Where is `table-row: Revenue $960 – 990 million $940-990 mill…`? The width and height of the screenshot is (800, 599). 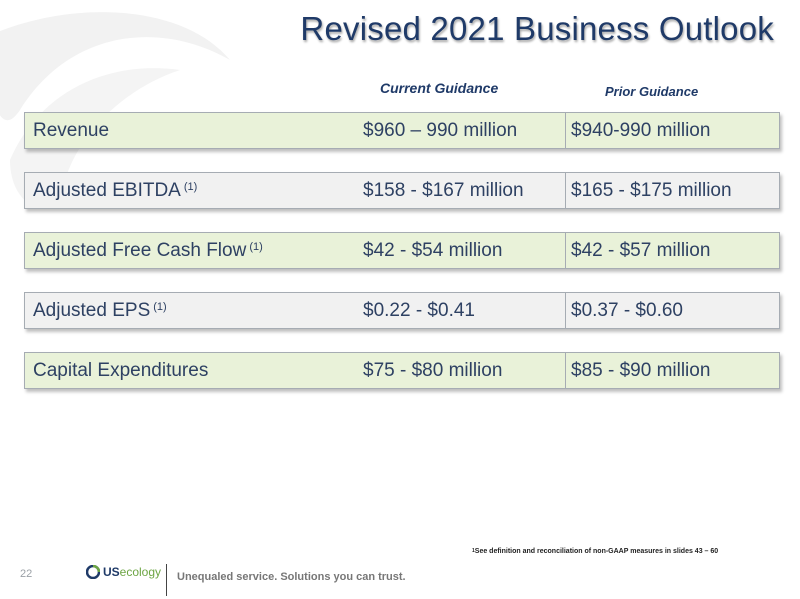 table-row: Revenue $960 – 990 million $940-990 mill… is located at coordinates (402, 130).